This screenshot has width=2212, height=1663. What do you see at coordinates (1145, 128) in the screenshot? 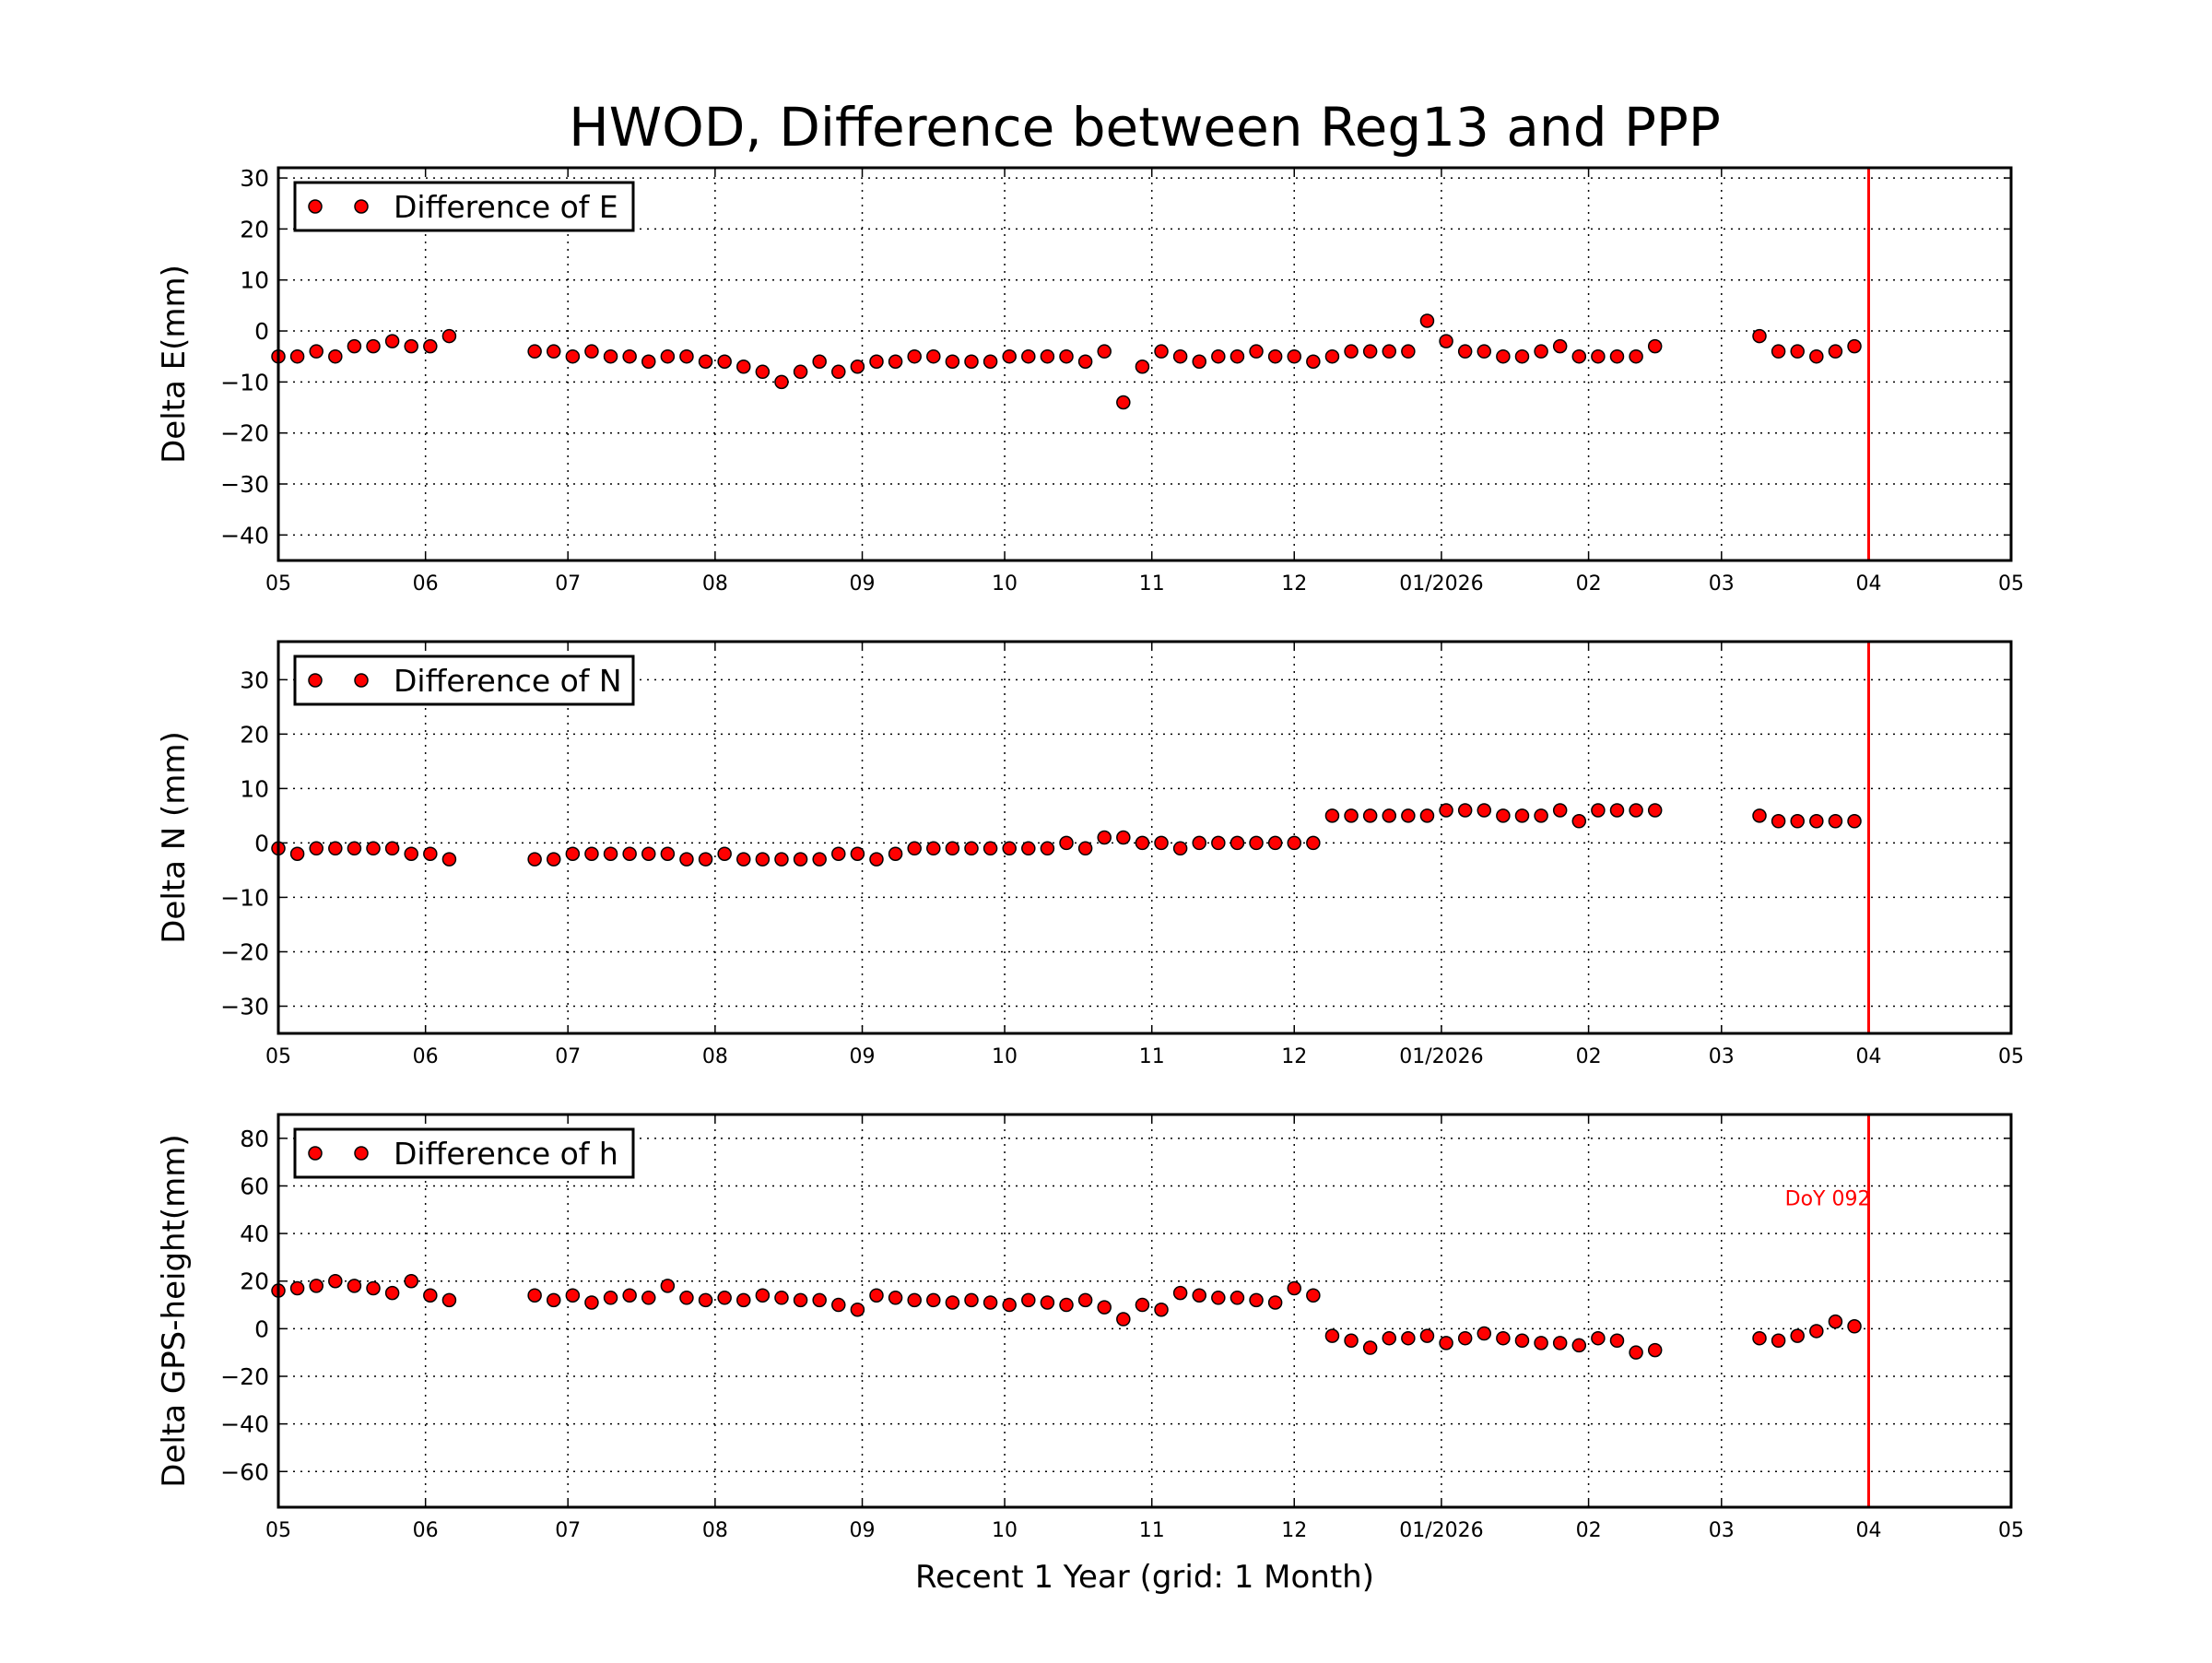
I see `chart-title: HWOD, Difference between Reg13 and PPP` at bounding box center [1145, 128].